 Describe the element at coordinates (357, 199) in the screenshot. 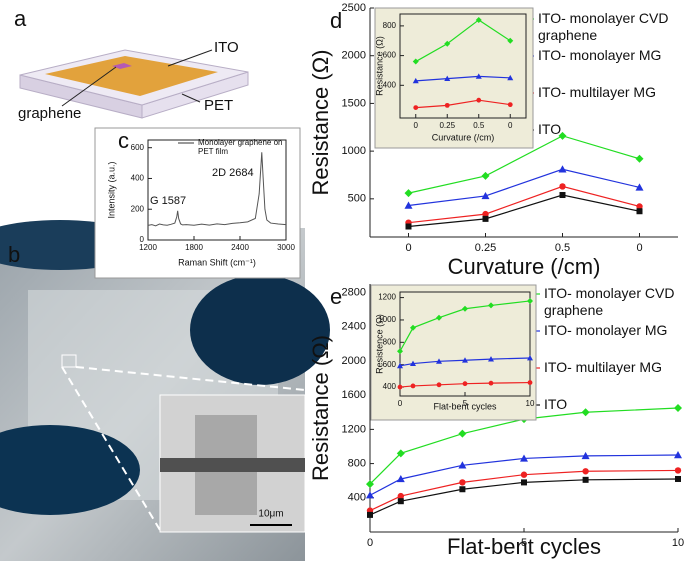

I see `y-tick-label: 500` at that location.